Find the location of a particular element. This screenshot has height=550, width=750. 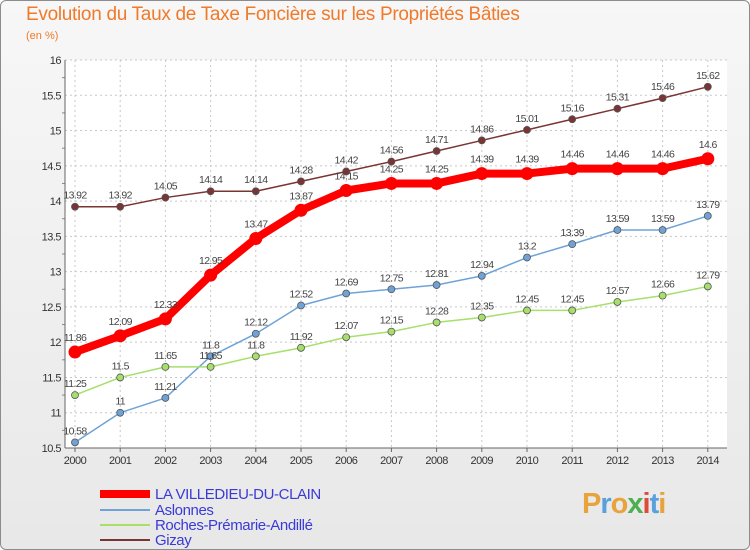

legend-label: LA VILLEDIEU-DU-CLAIN is located at coordinates (238, 494).